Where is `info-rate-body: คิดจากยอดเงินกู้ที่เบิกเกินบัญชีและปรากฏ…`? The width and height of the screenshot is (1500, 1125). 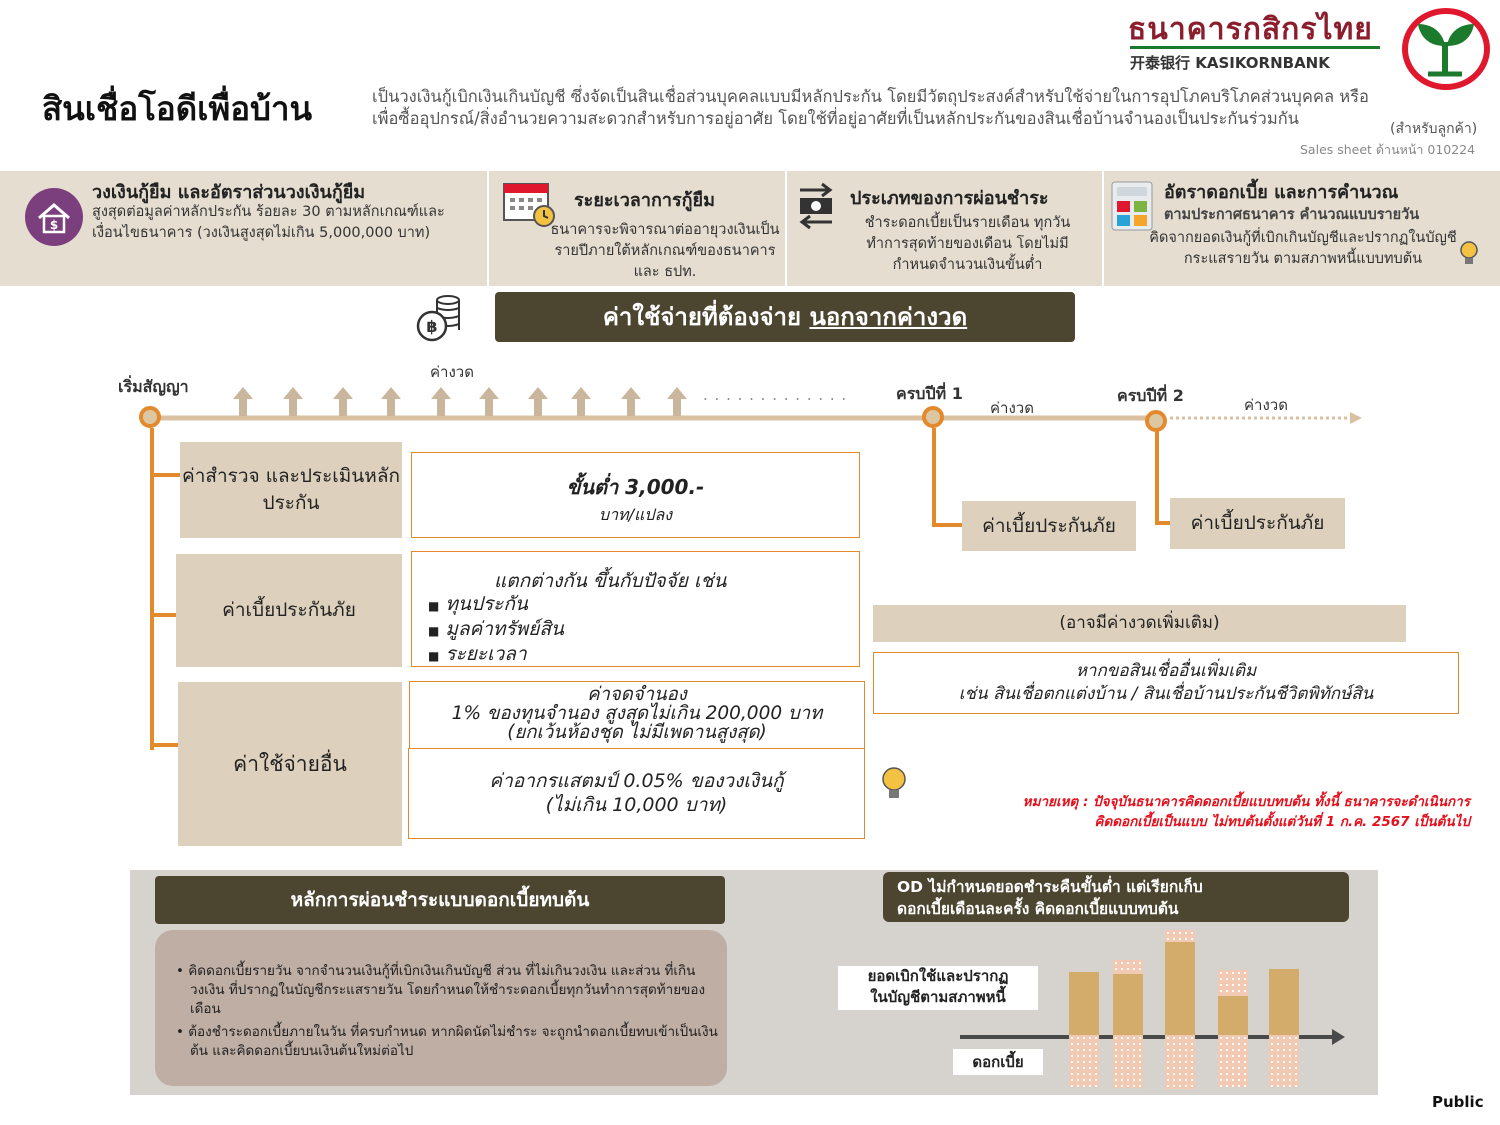
info-rate-body: คิดจากยอดเงินกู้ที่เบิกเกินบัญชีและปรากฏ… is located at coordinates (1303, 248).